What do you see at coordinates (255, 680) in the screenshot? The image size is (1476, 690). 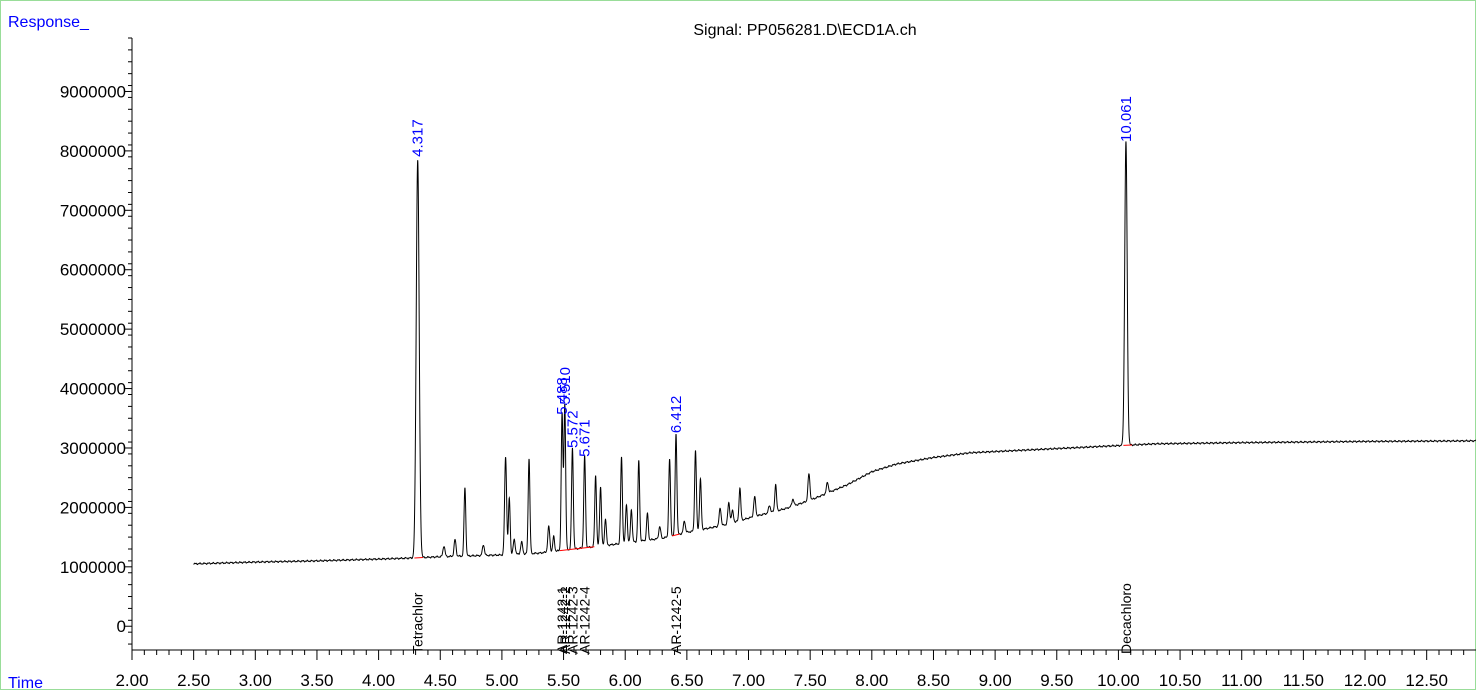 I see `x-tick-label: 3.00` at bounding box center [255, 680].